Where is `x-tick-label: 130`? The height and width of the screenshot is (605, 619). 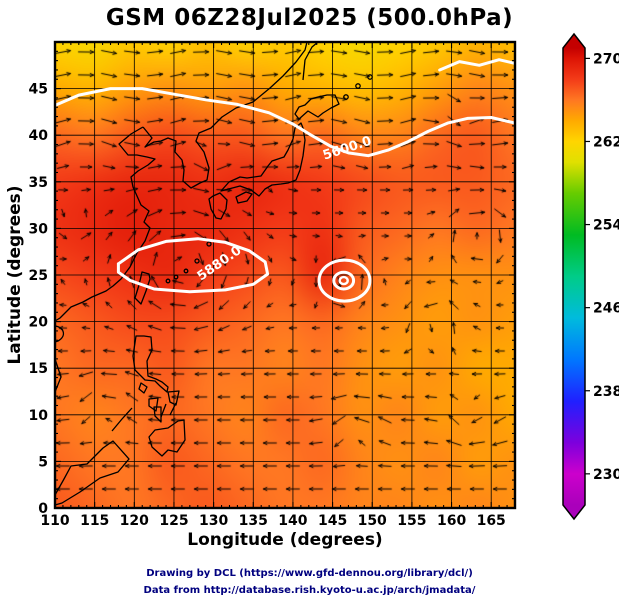 x-tick-label: 130 is located at coordinates (213, 521).